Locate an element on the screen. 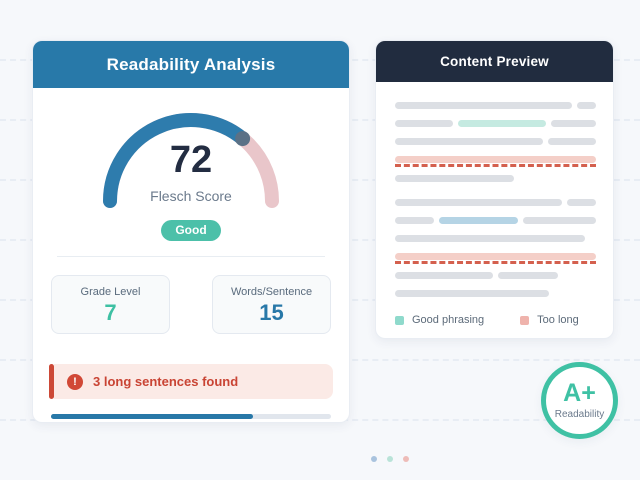 Image resolution: width=640 pixels, height=480 pixels. skeleton-text-lines is located at coordinates (495, 199).